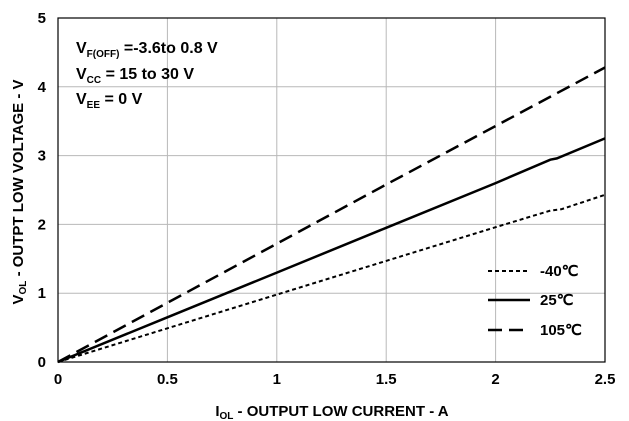 The image size is (629, 421). I want to click on legend-label-minus40: -40℃, so click(559, 271).